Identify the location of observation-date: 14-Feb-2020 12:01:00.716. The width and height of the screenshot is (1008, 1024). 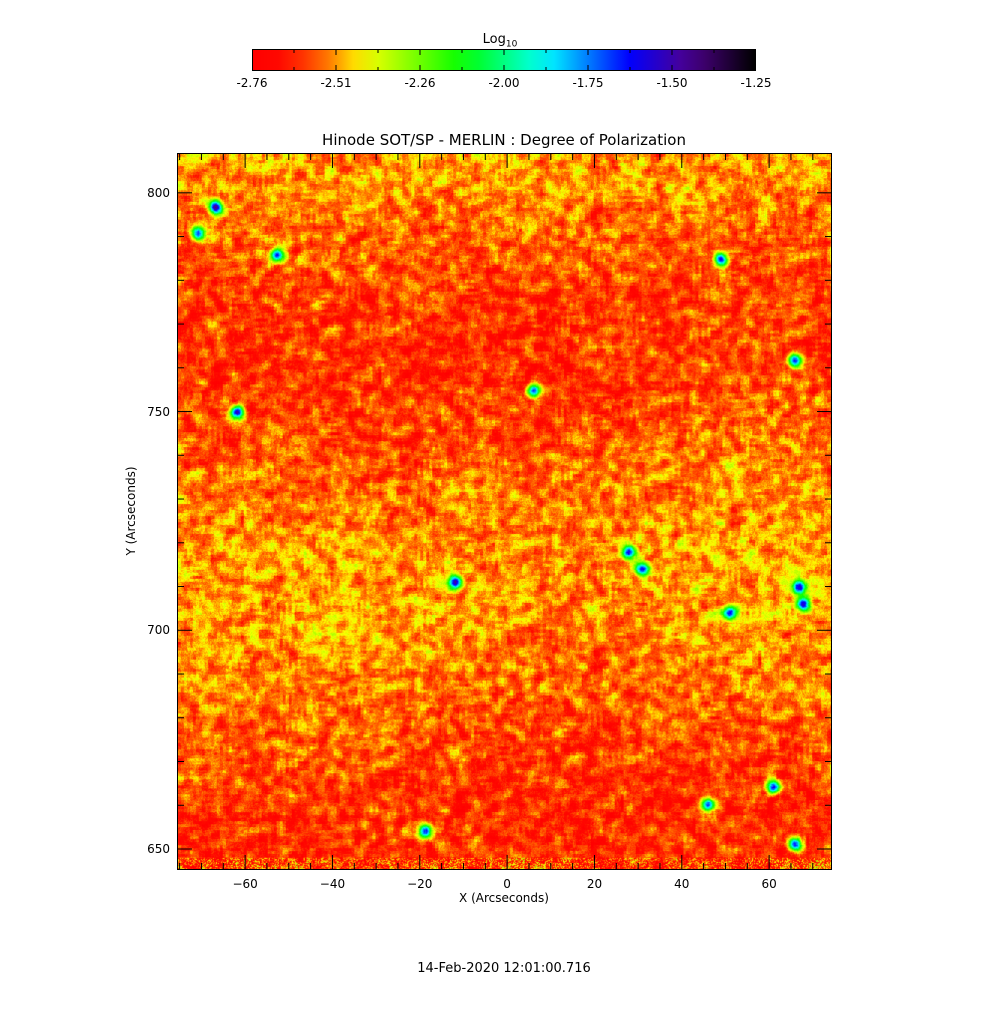
(504, 968).